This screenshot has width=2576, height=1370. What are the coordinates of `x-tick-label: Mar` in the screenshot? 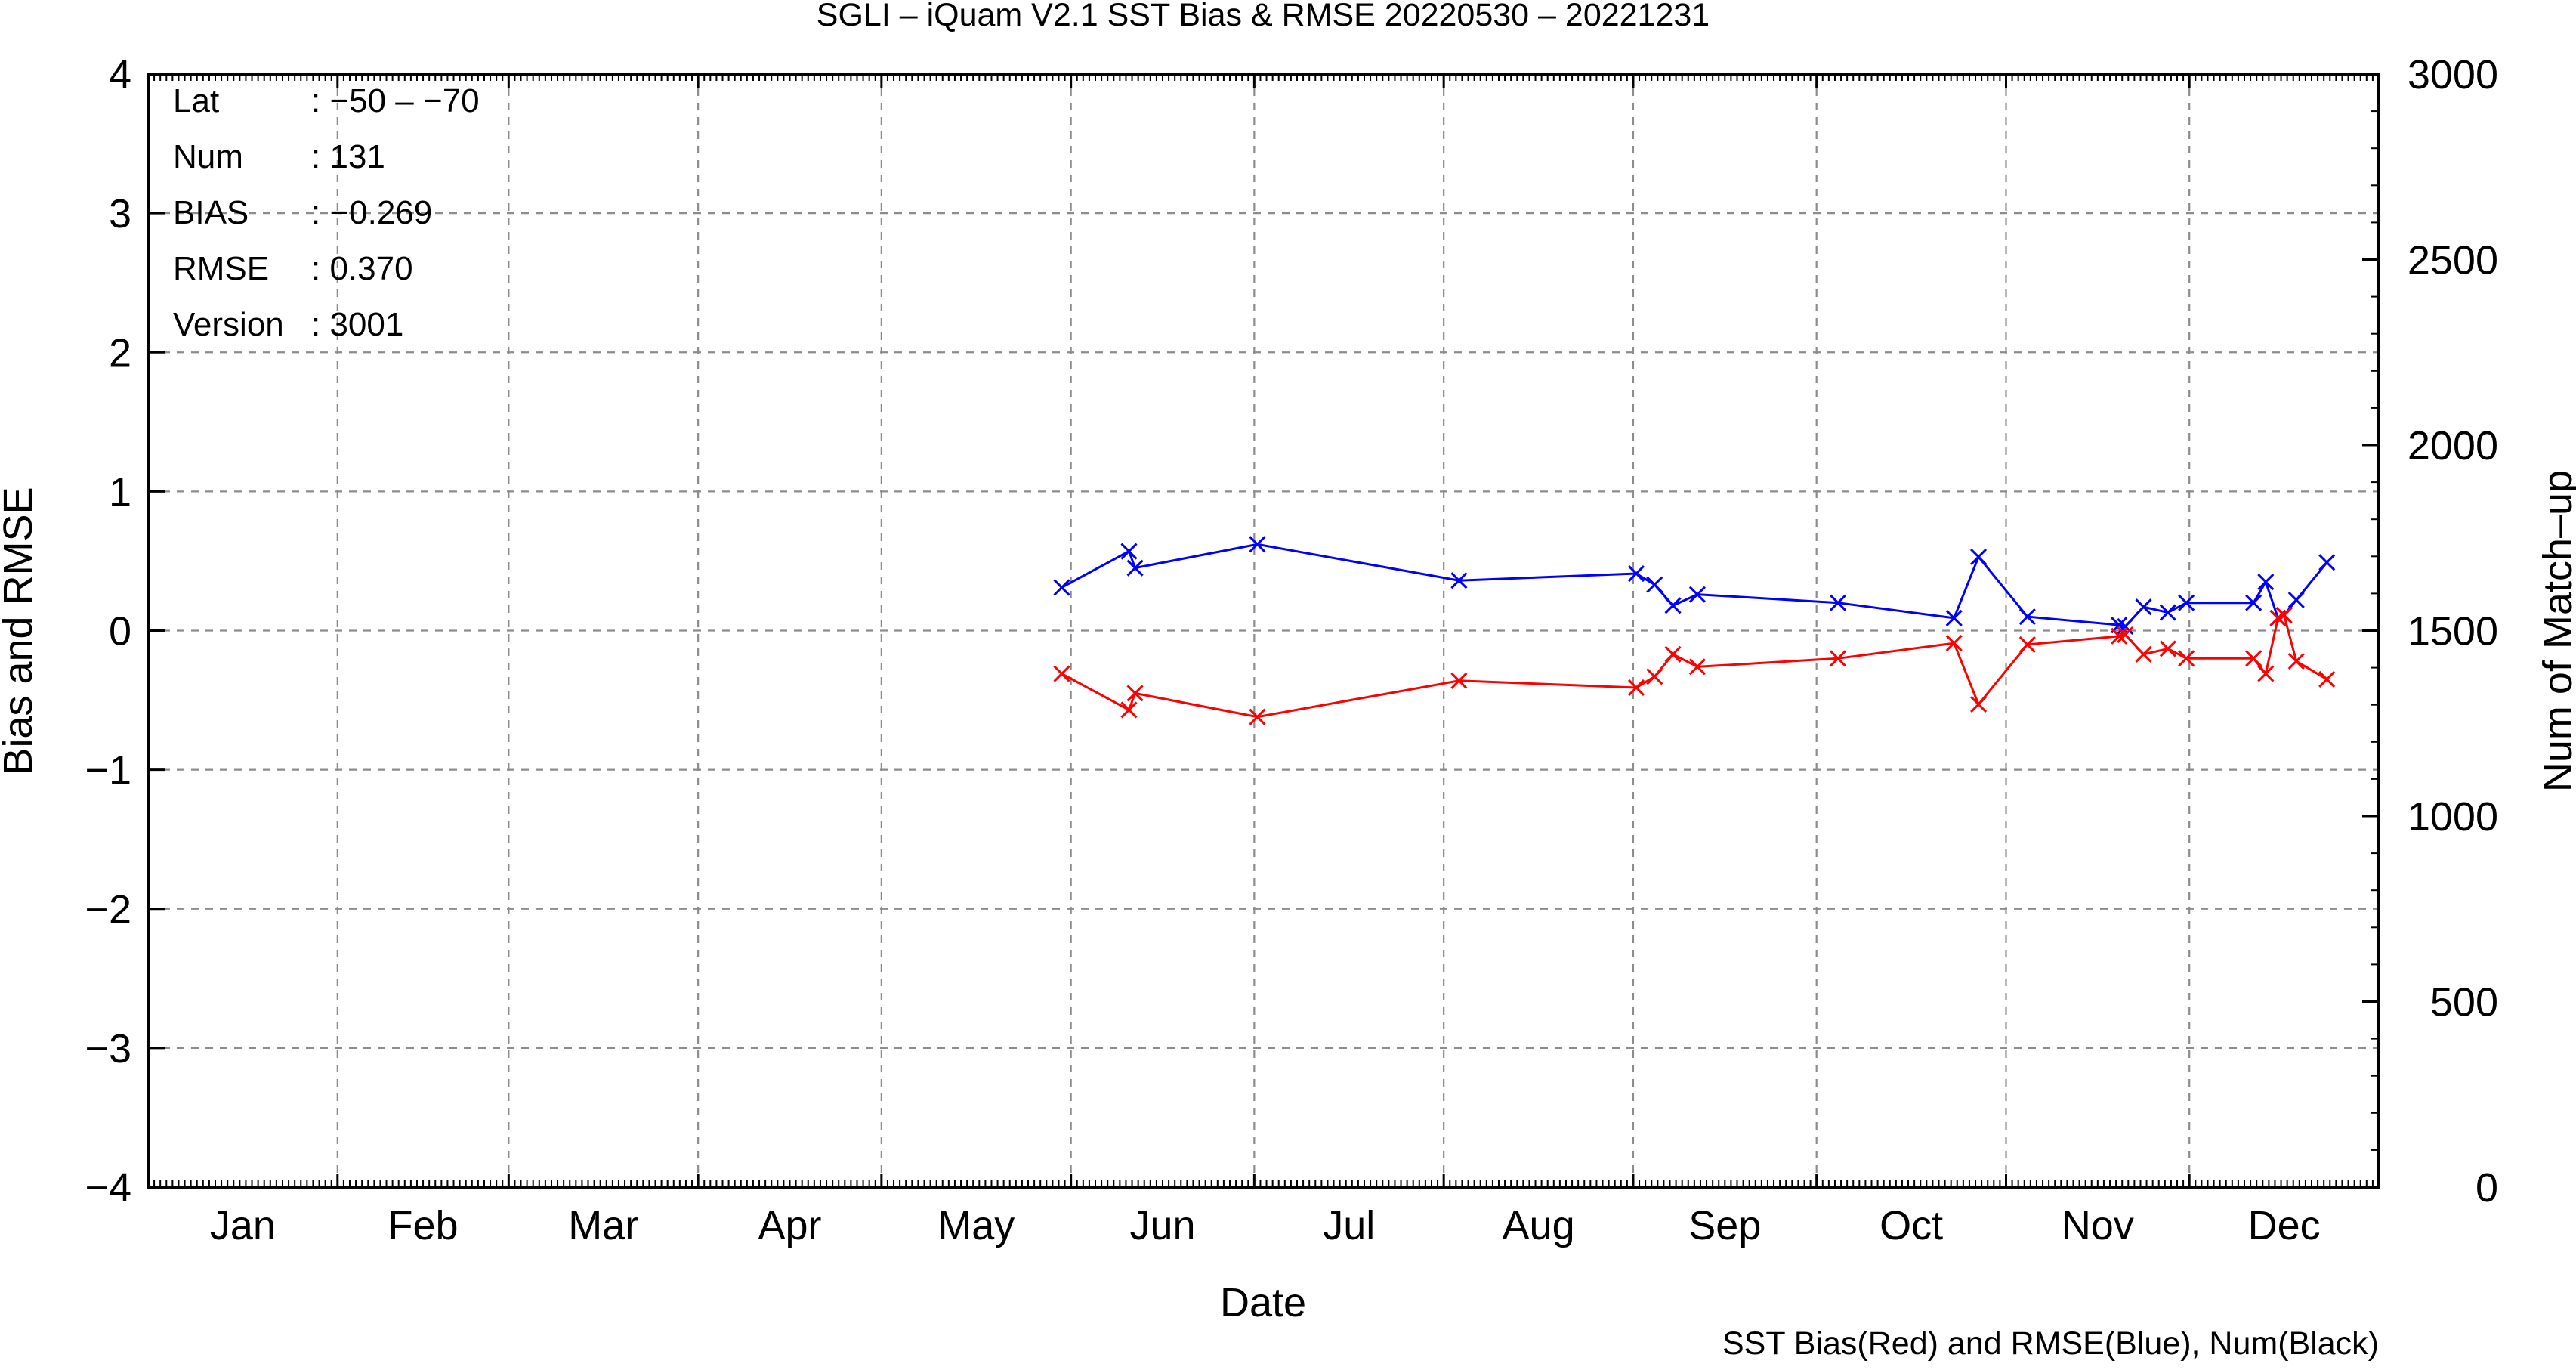 It's located at (603, 1225).